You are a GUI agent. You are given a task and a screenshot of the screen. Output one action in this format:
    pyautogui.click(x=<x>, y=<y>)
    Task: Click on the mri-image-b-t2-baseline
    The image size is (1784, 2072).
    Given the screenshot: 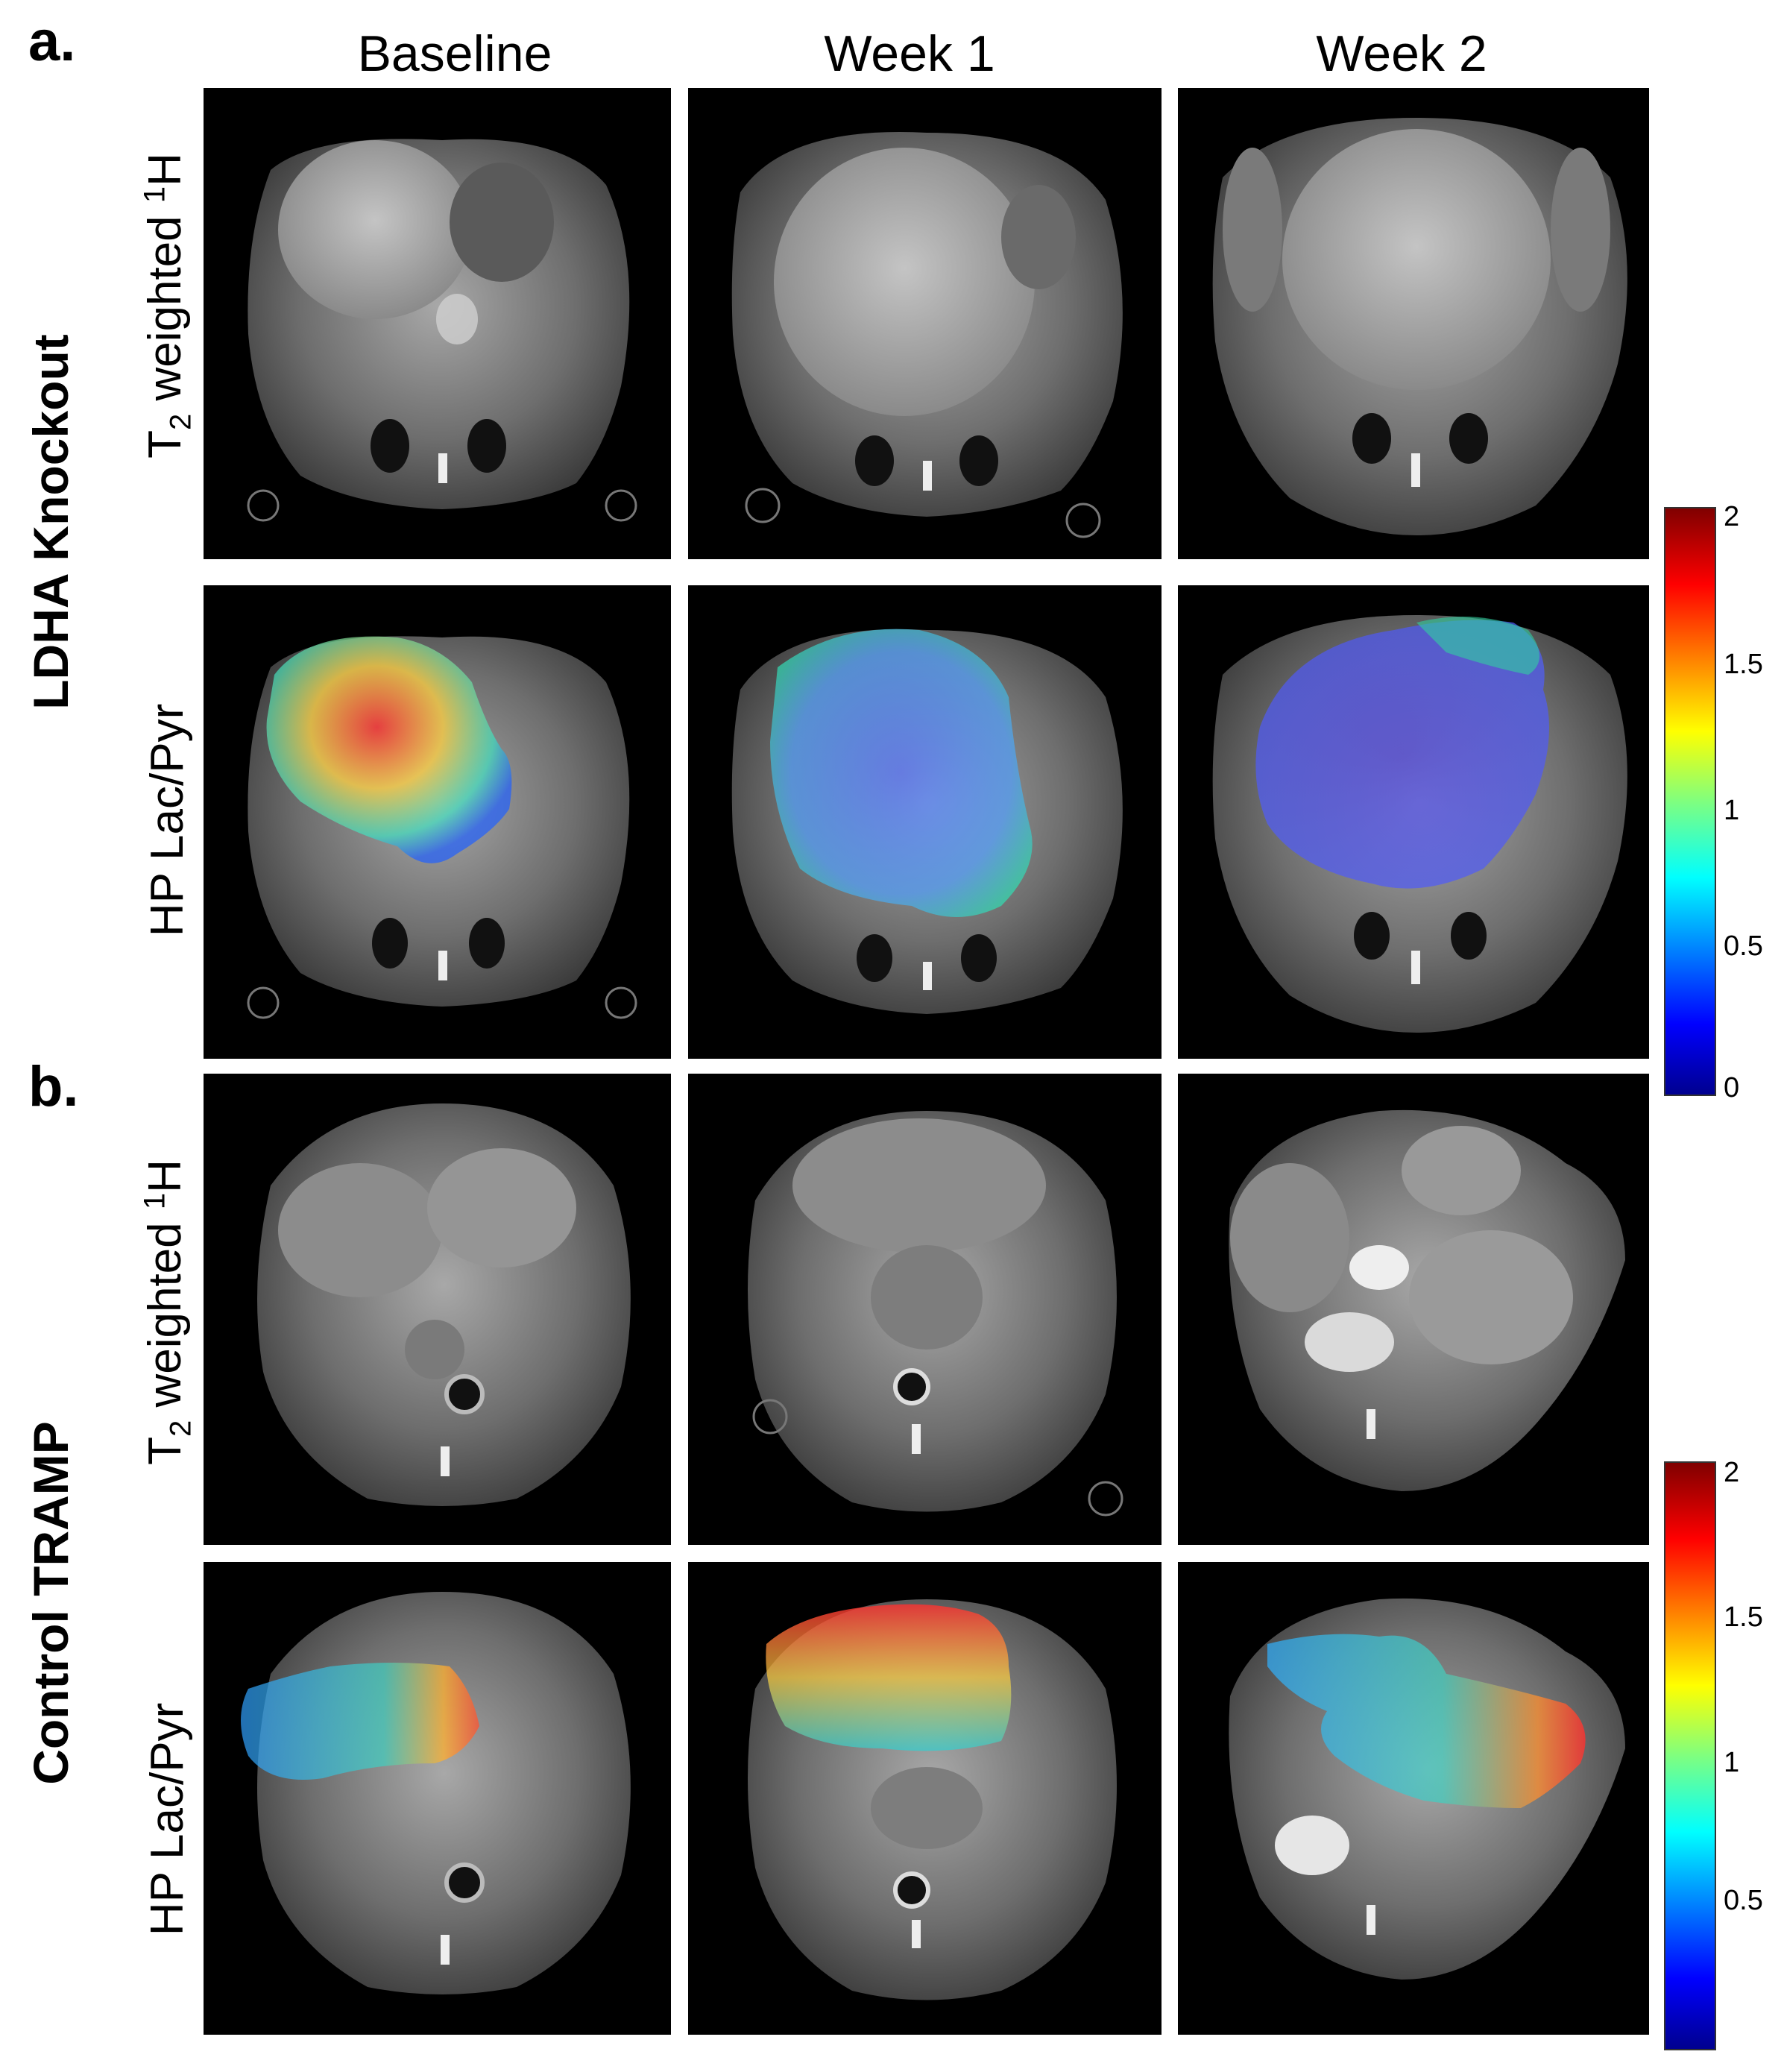 What is the action you would take?
    pyautogui.click(x=437, y=1309)
    